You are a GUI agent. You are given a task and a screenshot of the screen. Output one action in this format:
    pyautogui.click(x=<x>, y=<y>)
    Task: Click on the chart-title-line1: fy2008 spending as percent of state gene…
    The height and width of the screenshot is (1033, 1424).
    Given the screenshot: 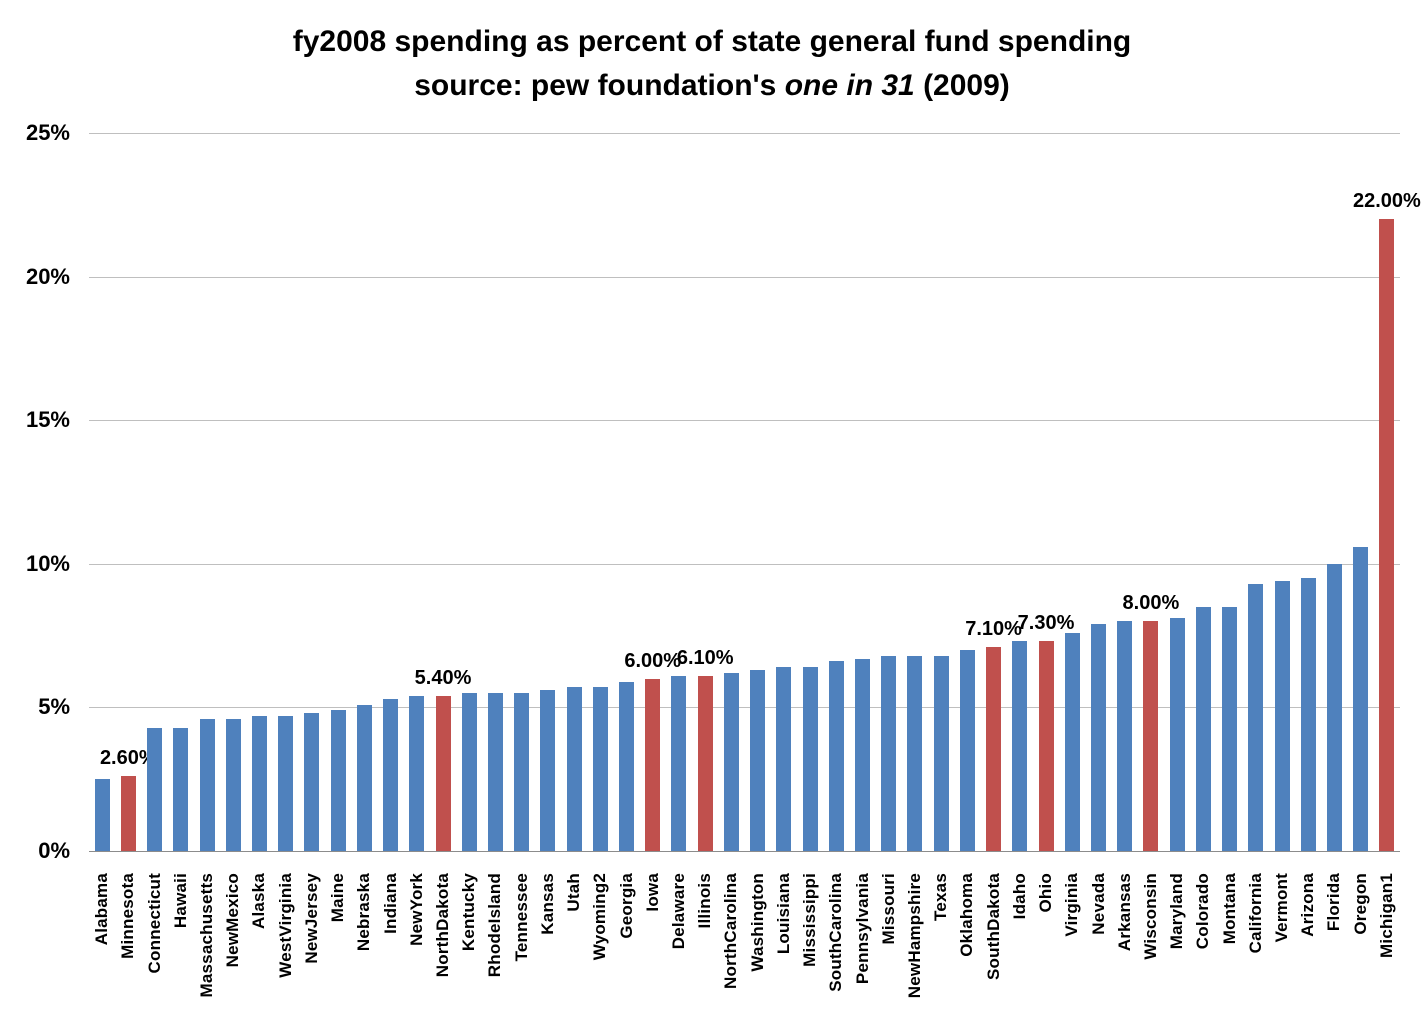 What is the action you would take?
    pyautogui.click(x=712, y=41)
    